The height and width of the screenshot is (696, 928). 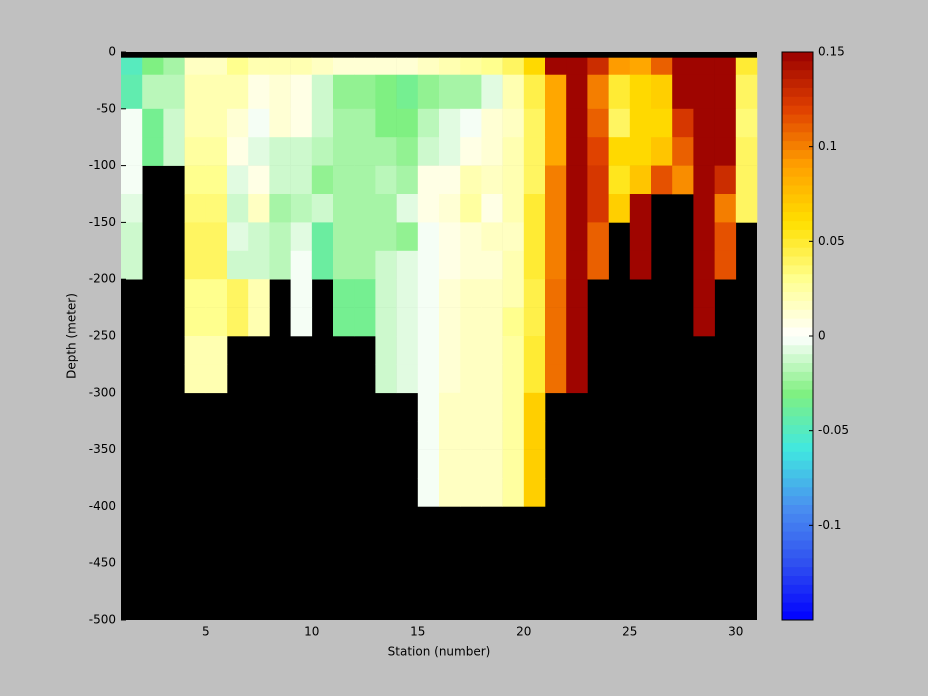 I want to click on colorbar-tick-label: 0.1, so click(x=827, y=146).